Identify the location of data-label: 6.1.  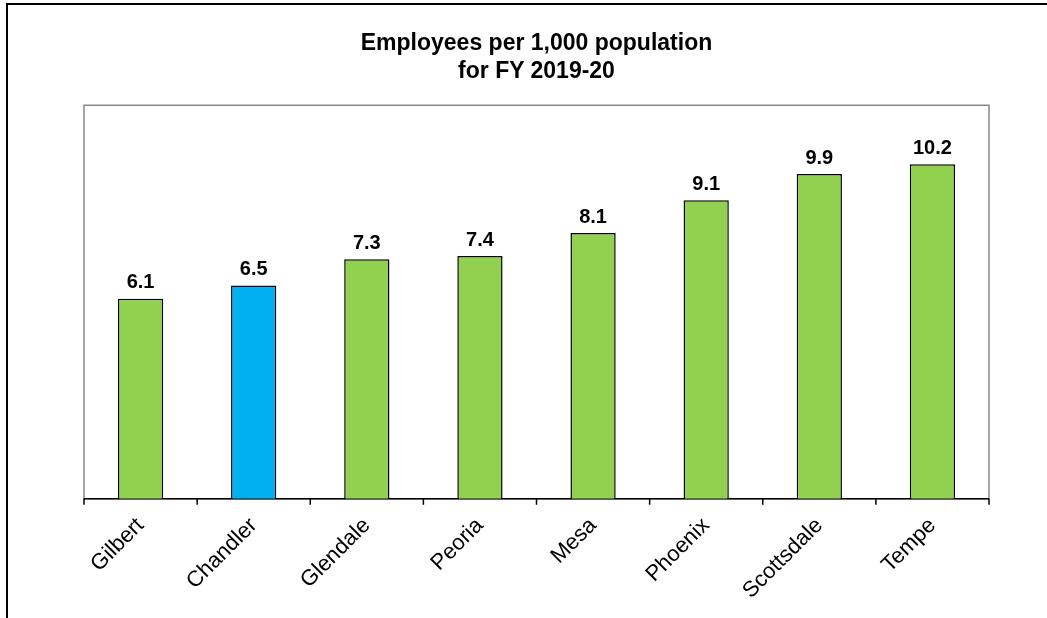
(140, 281).